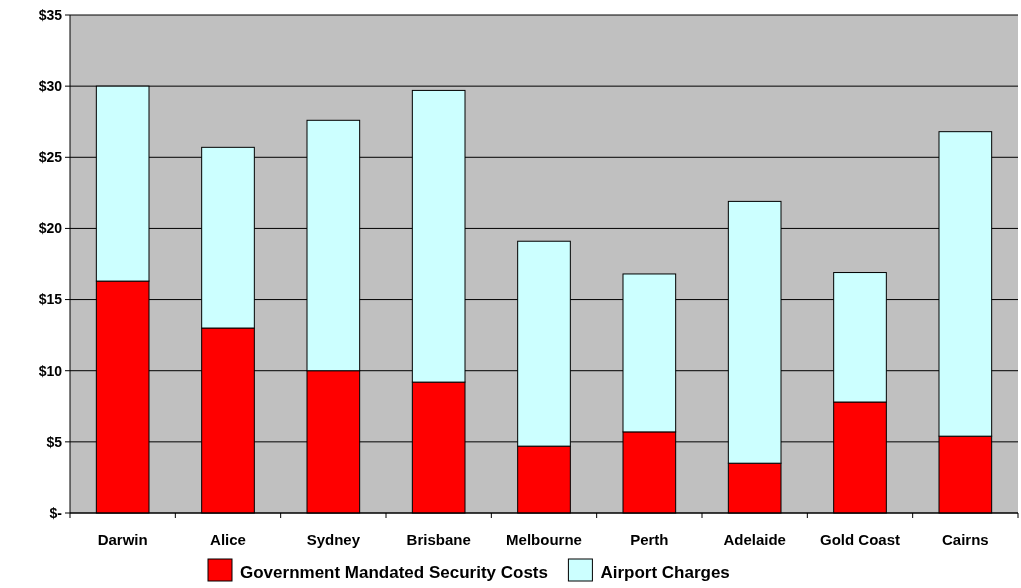 This screenshot has height=588, width=1021. What do you see at coordinates (860, 539) in the screenshot?
I see `x-tick-label: Gold Coast` at bounding box center [860, 539].